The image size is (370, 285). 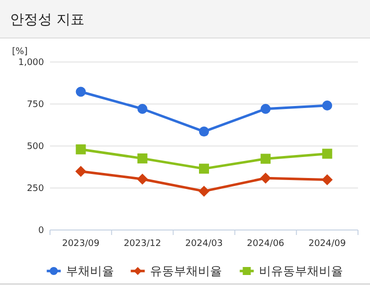 What do you see at coordinates (186, 271) in the screenshot?
I see `legend-label: 유동부채비율` at bounding box center [186, 271].